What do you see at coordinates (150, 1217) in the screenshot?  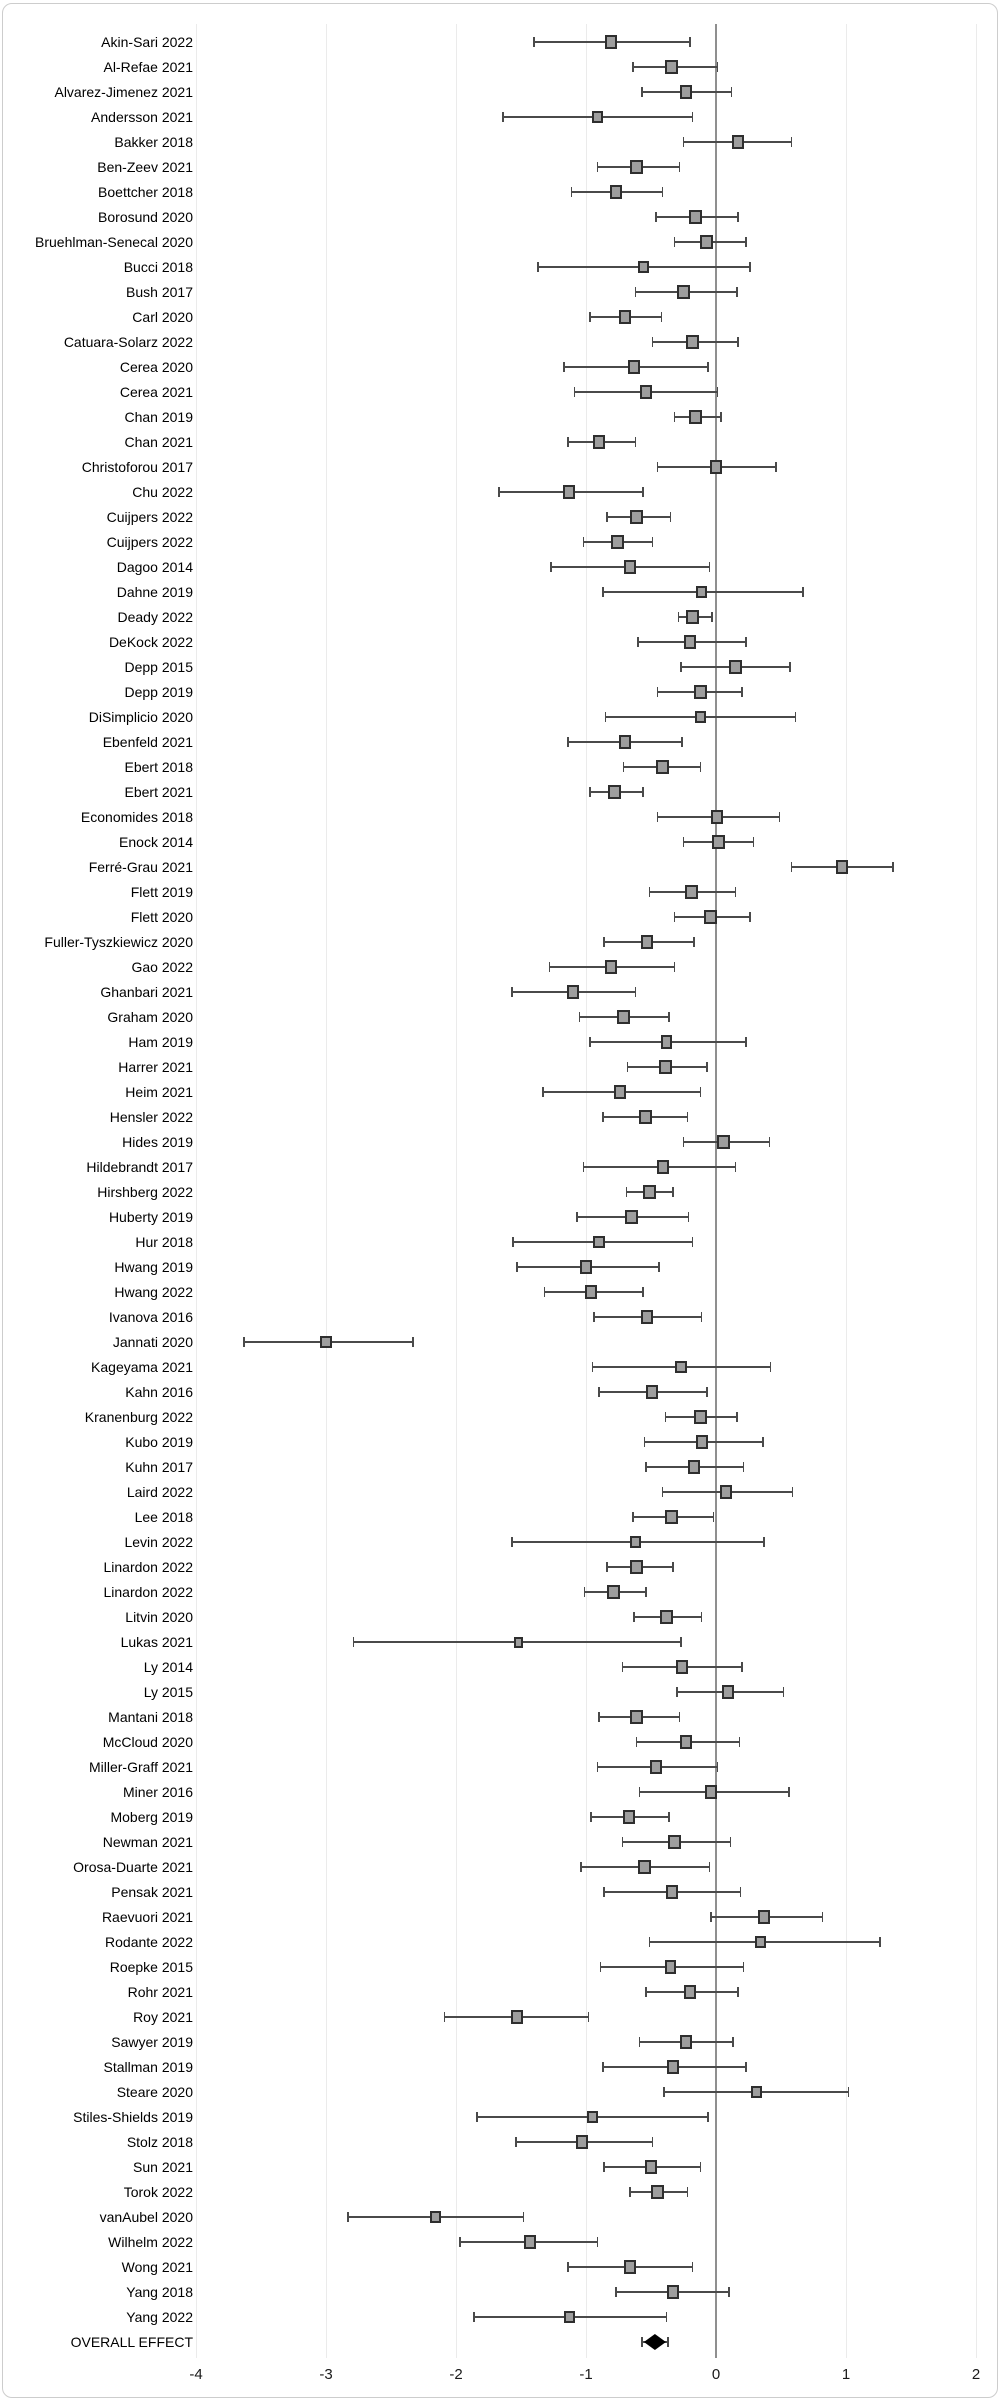 I see `study-label: Huberty 2019` at bounding box center [150, 1217].